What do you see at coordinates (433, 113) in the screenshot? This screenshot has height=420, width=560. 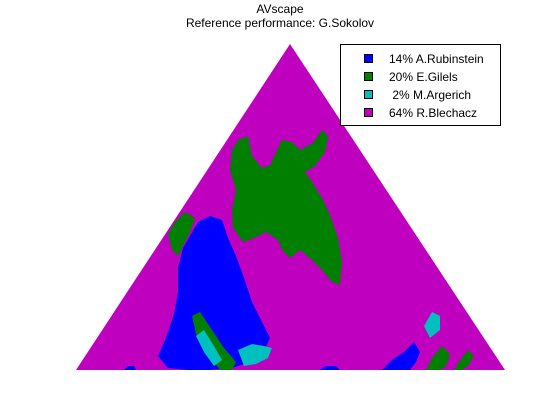 I see `legend-label-r-blechacz: 64% R.Blechacz` at bounding box center [433, 113].